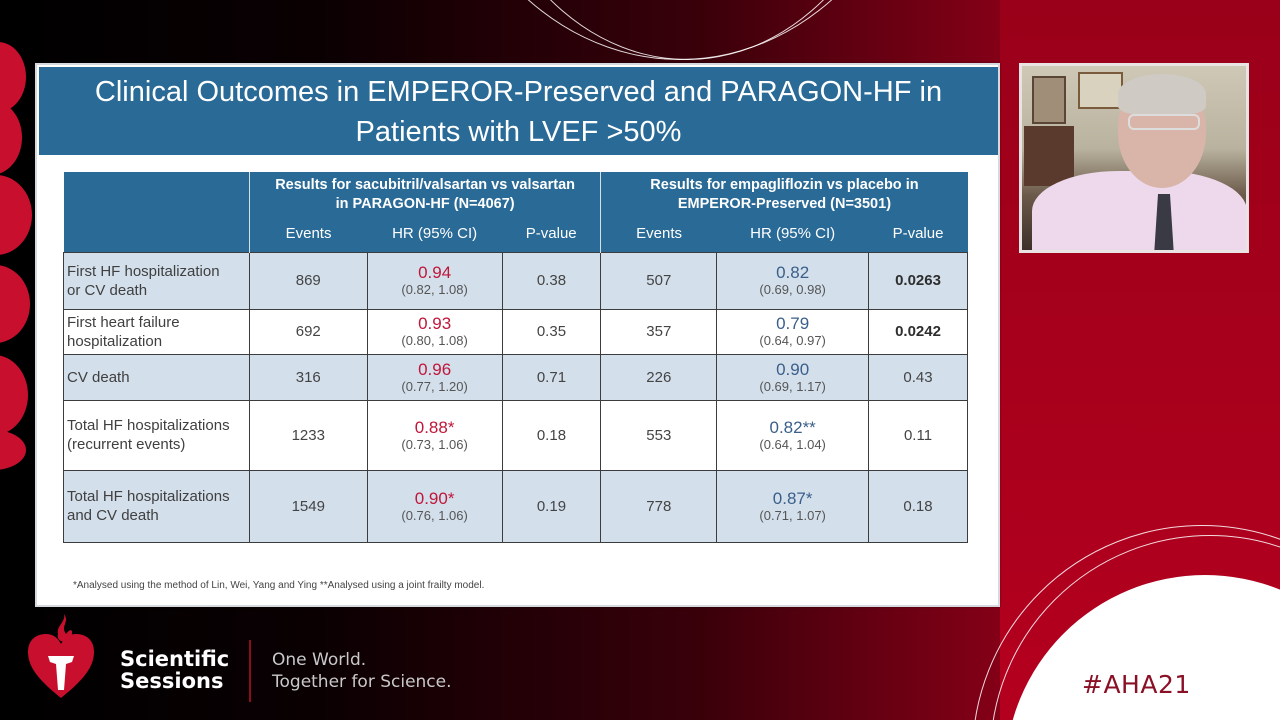  Describe the element at coordinates (156, 377) in the screenshot. I see `outcome-label: CV death` at that location.